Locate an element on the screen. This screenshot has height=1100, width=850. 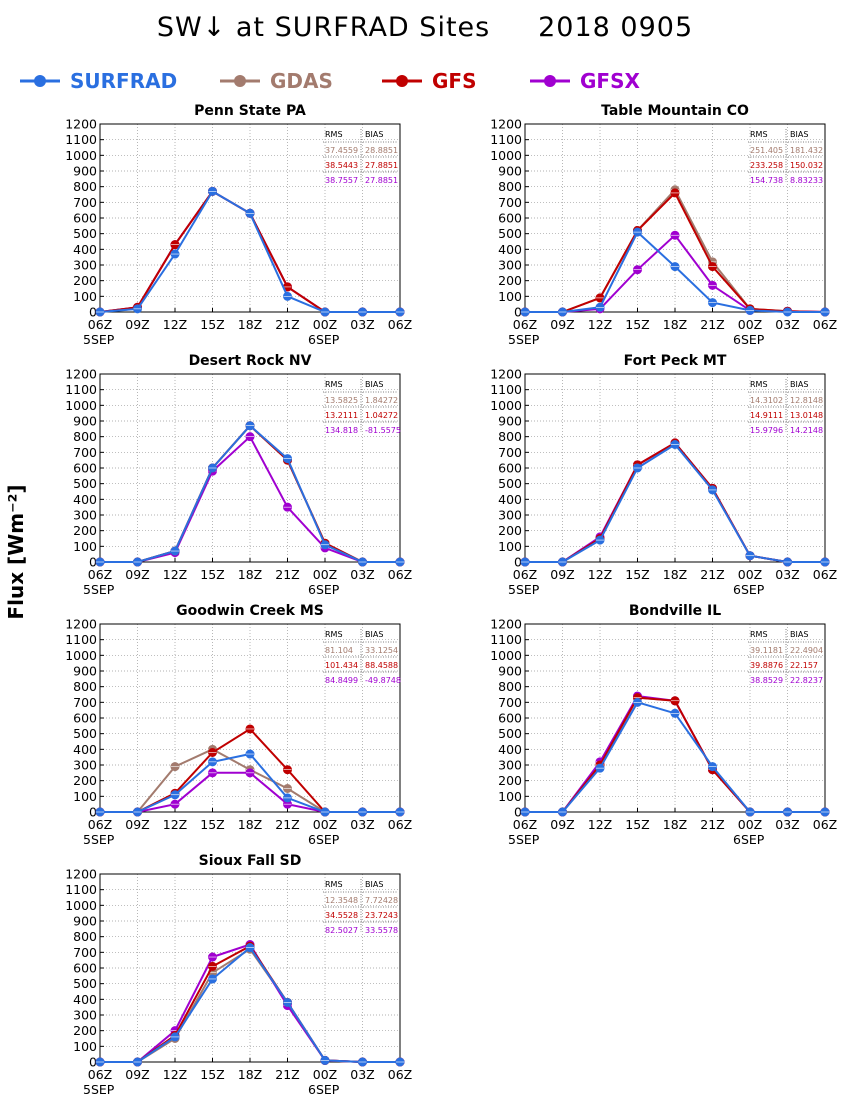
stats-rms-value: 233.258 is located at coordinates (766, 165).